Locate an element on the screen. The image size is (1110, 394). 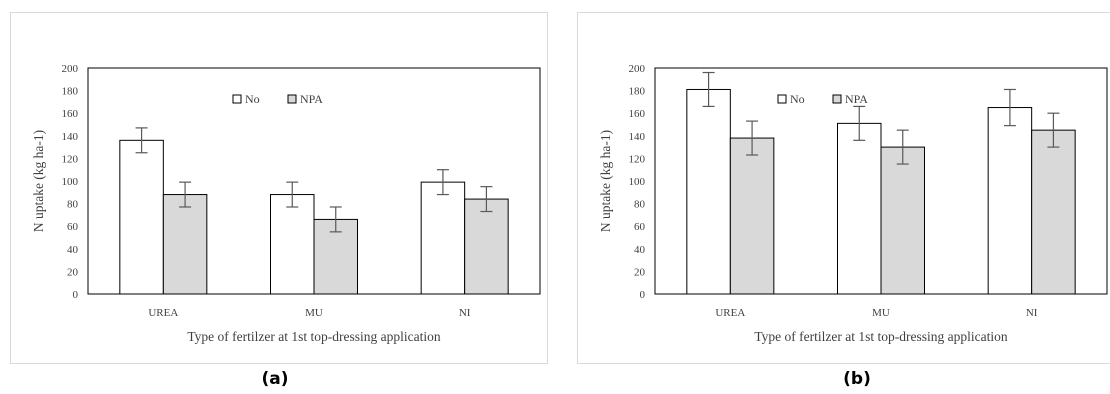
caption-b: (b) is located at coordinates (857, 379).